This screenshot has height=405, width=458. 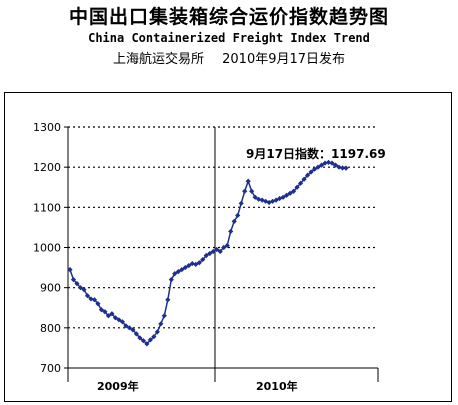 What do you see at coordinates (50, 368) in the screenshot?
I see `y-tick-label: 700` at bounding box center [50, 368].